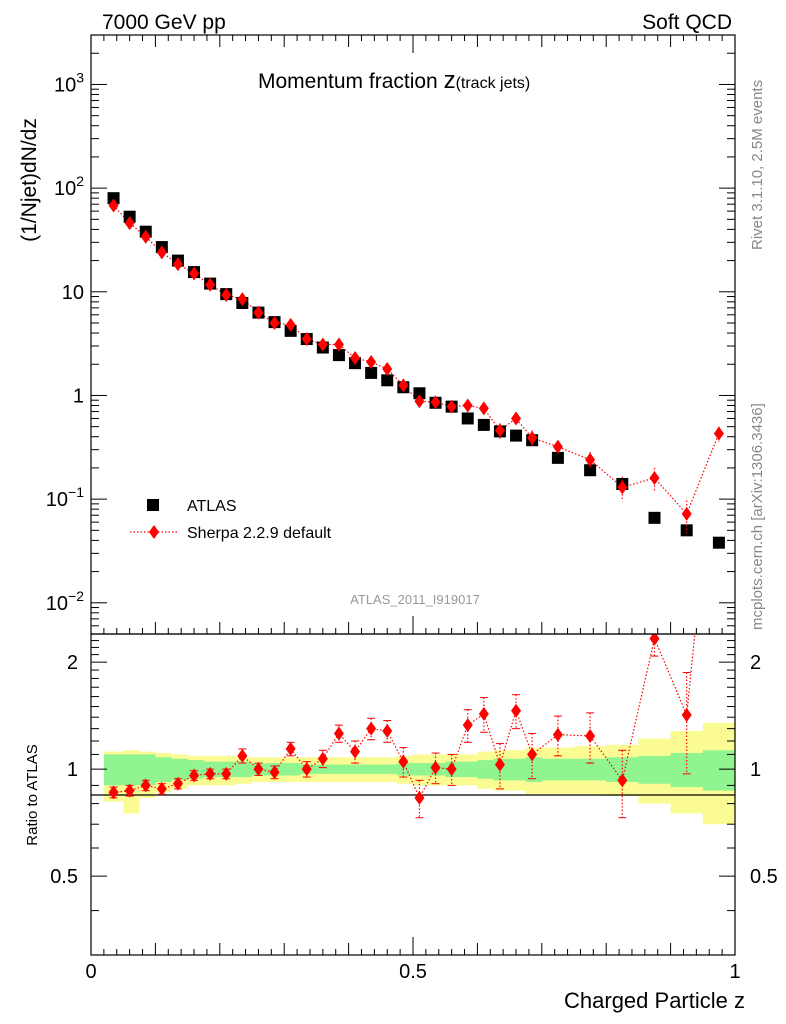  I want to click on ratio-tick-label-left: 2, so click(72, 663).